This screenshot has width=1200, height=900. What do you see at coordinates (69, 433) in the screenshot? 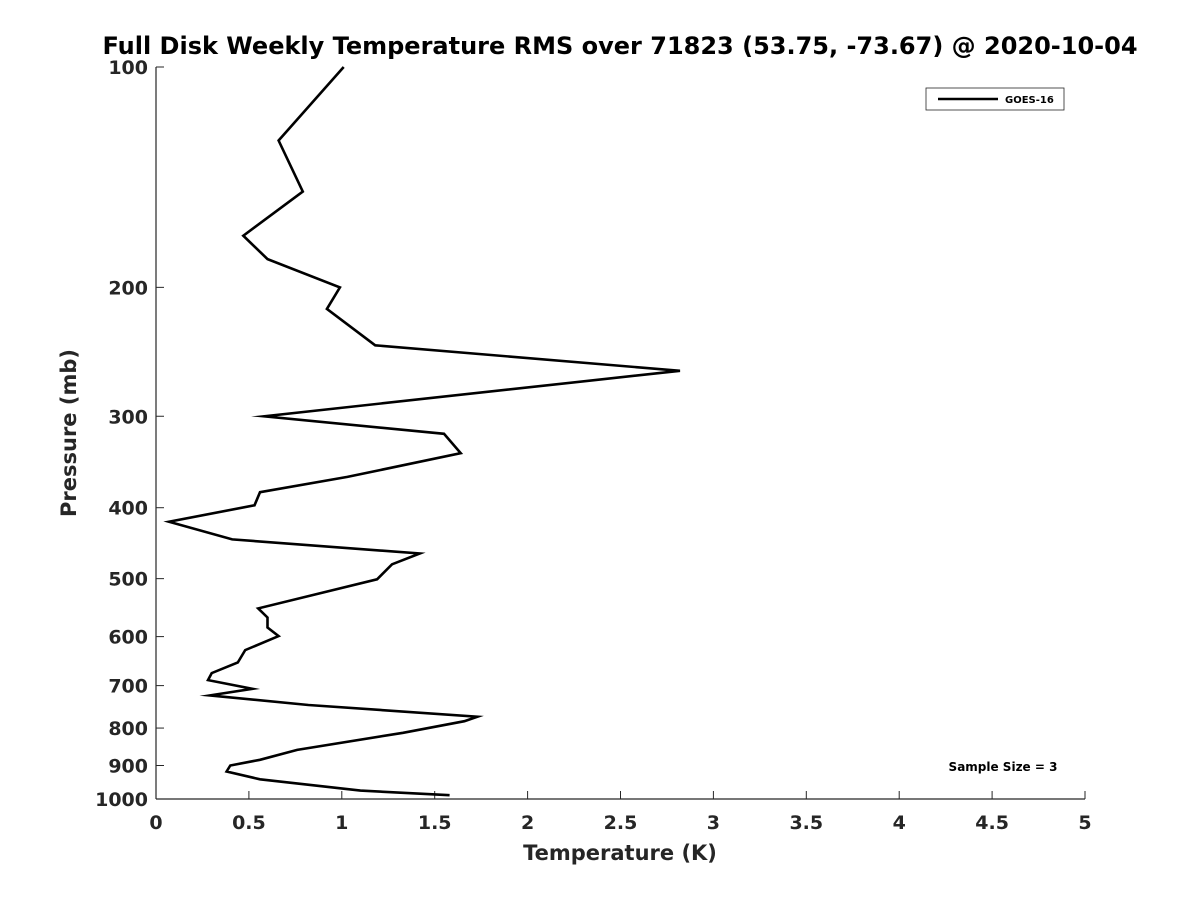
I see `y-axis-label: Pressure (mb)` at bounding box center [69, 433].